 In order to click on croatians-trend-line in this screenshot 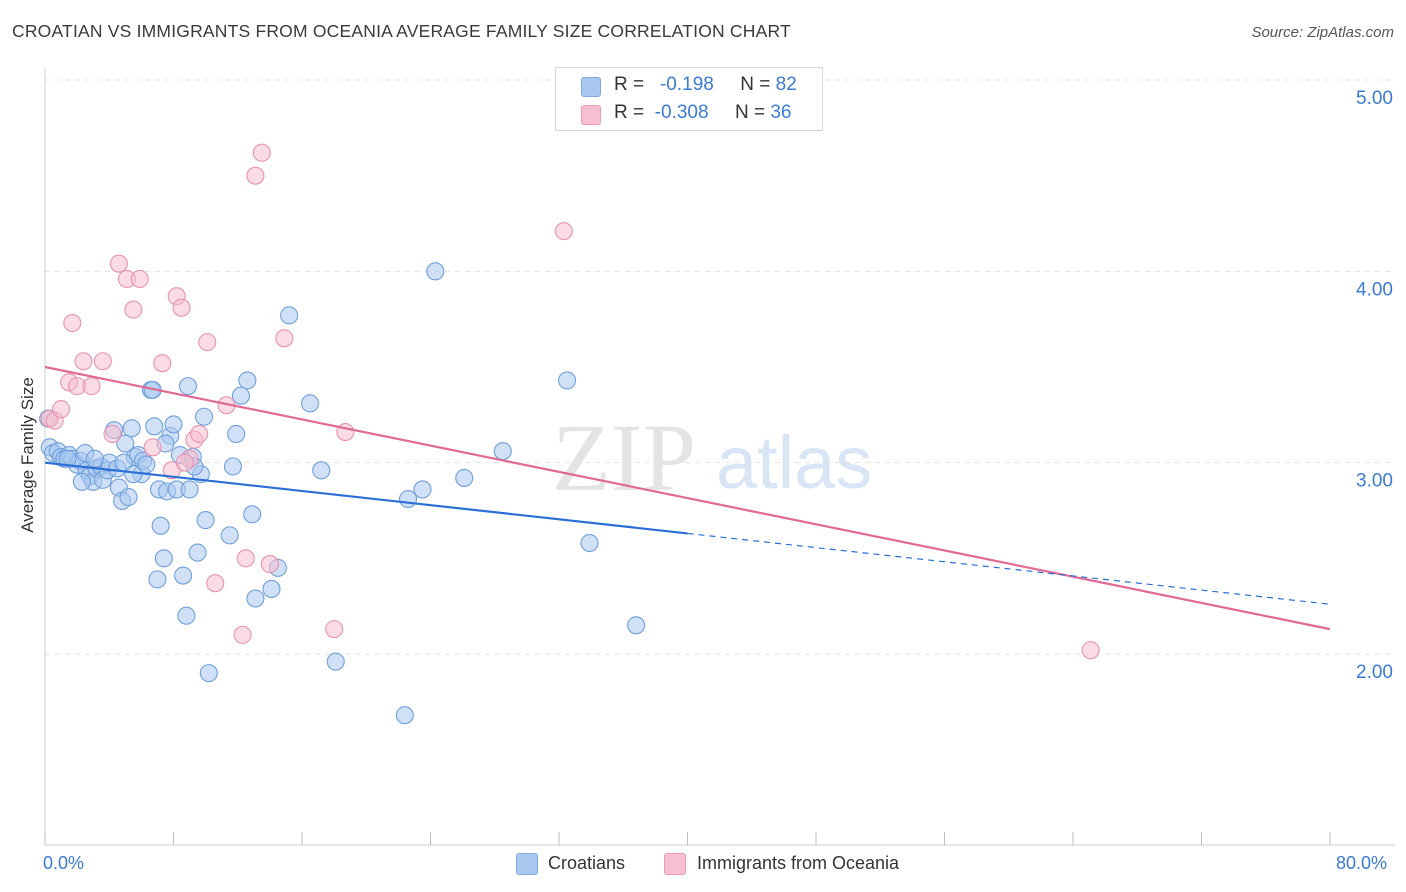, I will do `click(366, 498)`.